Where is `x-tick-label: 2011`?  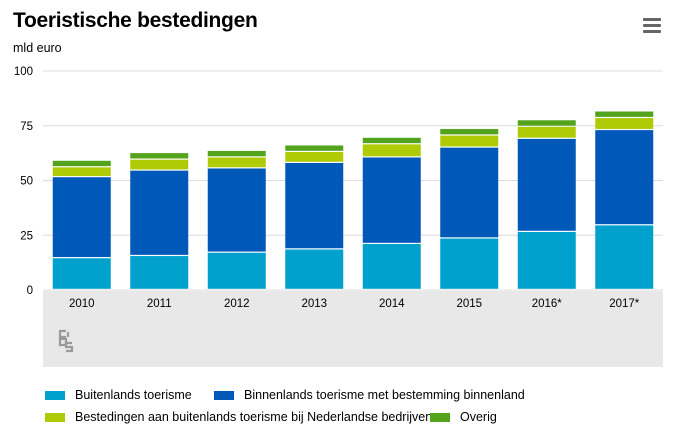
x-tick-label: 2011 is located at coordinates (159, 304).